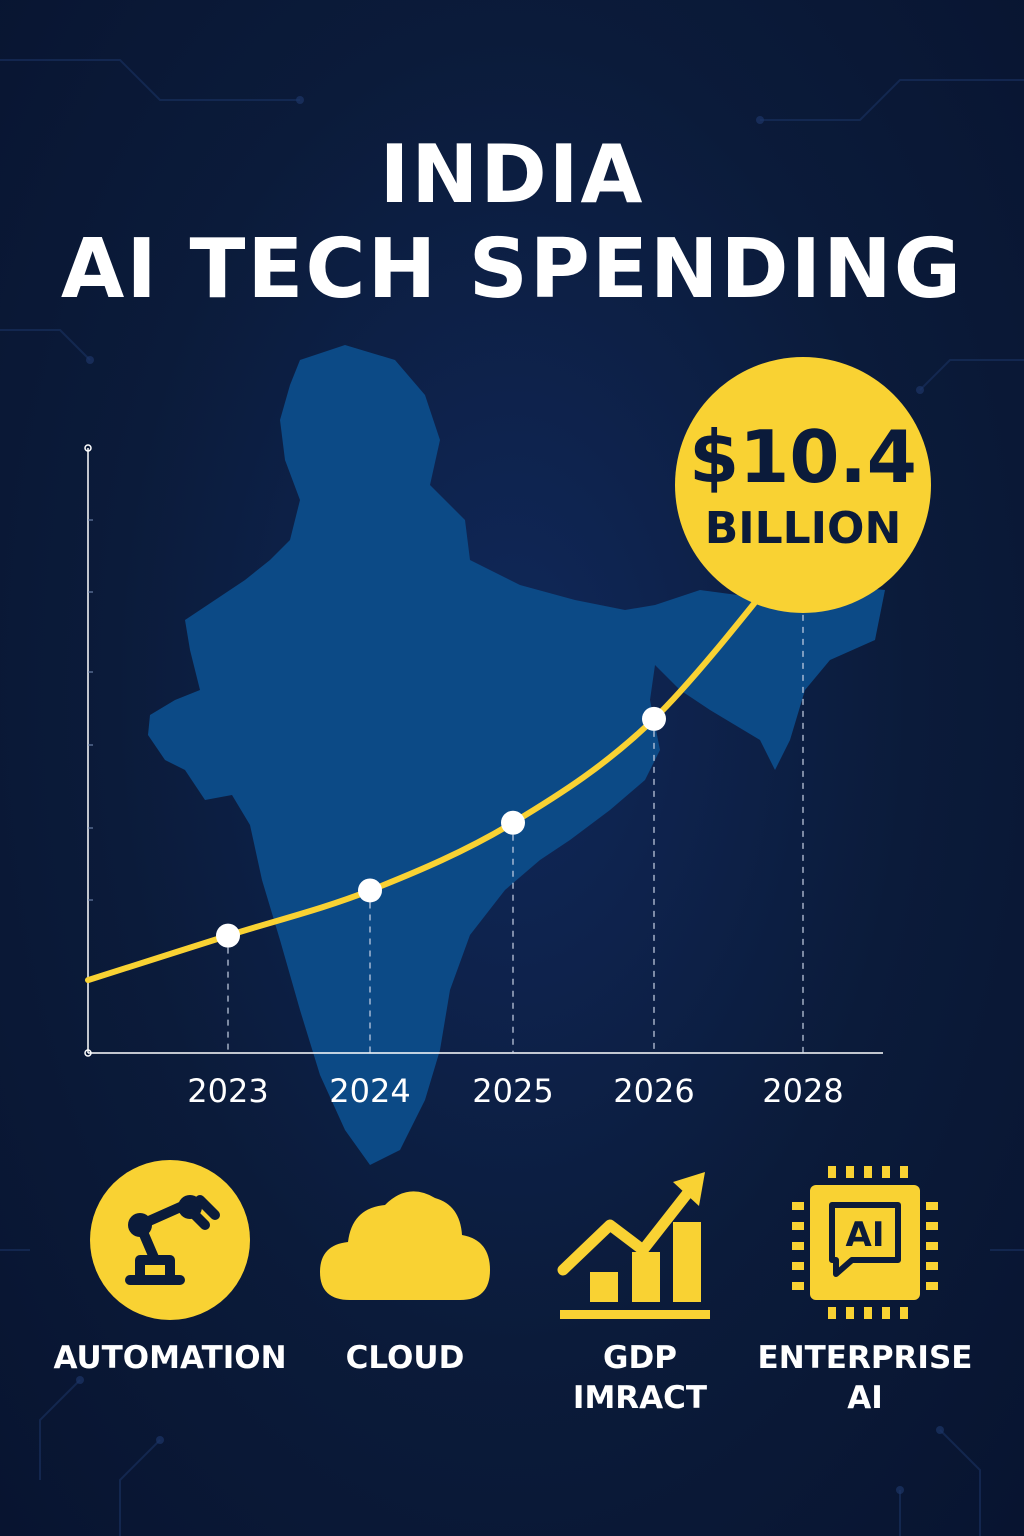  I want to click on icon-label-automation: AUTOMATION, so click(170, 1358).